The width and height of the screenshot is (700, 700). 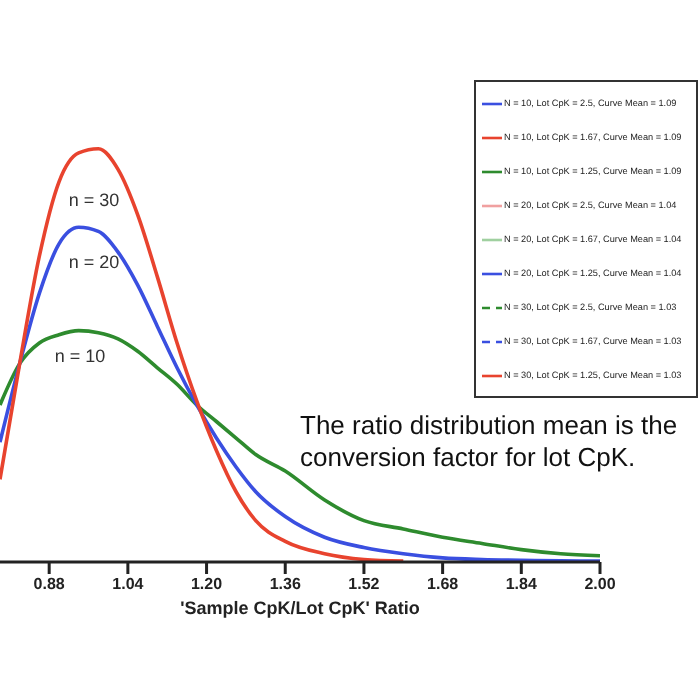 I want to click on x-tick-label: 2.00, so click(x=600, y=584).